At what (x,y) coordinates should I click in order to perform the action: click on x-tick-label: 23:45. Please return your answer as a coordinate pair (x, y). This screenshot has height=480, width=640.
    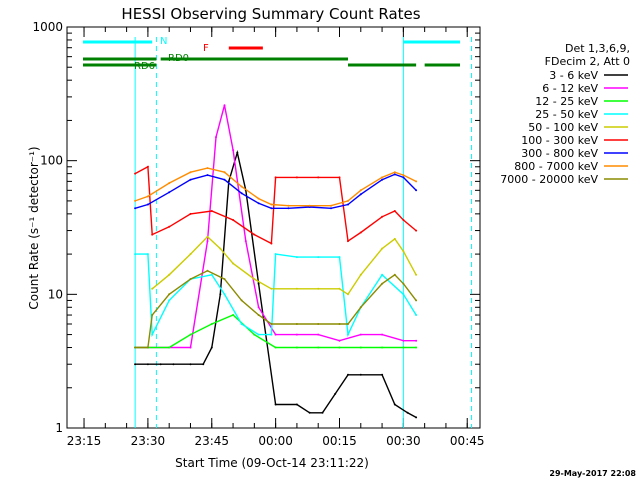
    Looking at the image, I should click on (211, 441).